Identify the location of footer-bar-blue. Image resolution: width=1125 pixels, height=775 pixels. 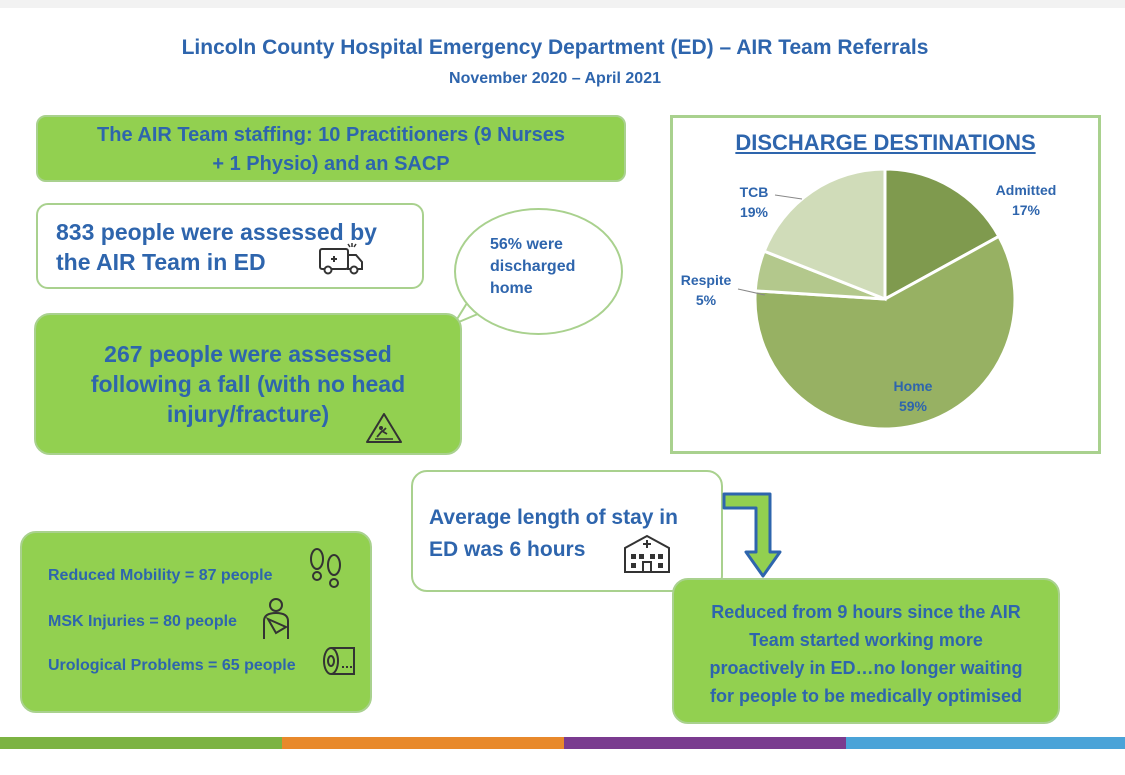
(985, 743).